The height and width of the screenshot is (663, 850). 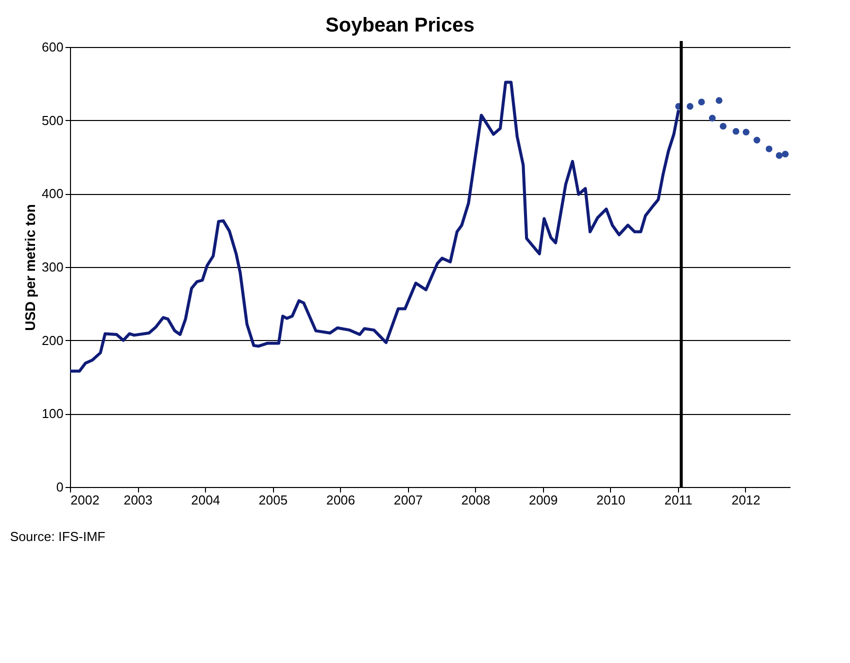 I want to click on x-tick-label: 2012, so click(x=745, y=500).